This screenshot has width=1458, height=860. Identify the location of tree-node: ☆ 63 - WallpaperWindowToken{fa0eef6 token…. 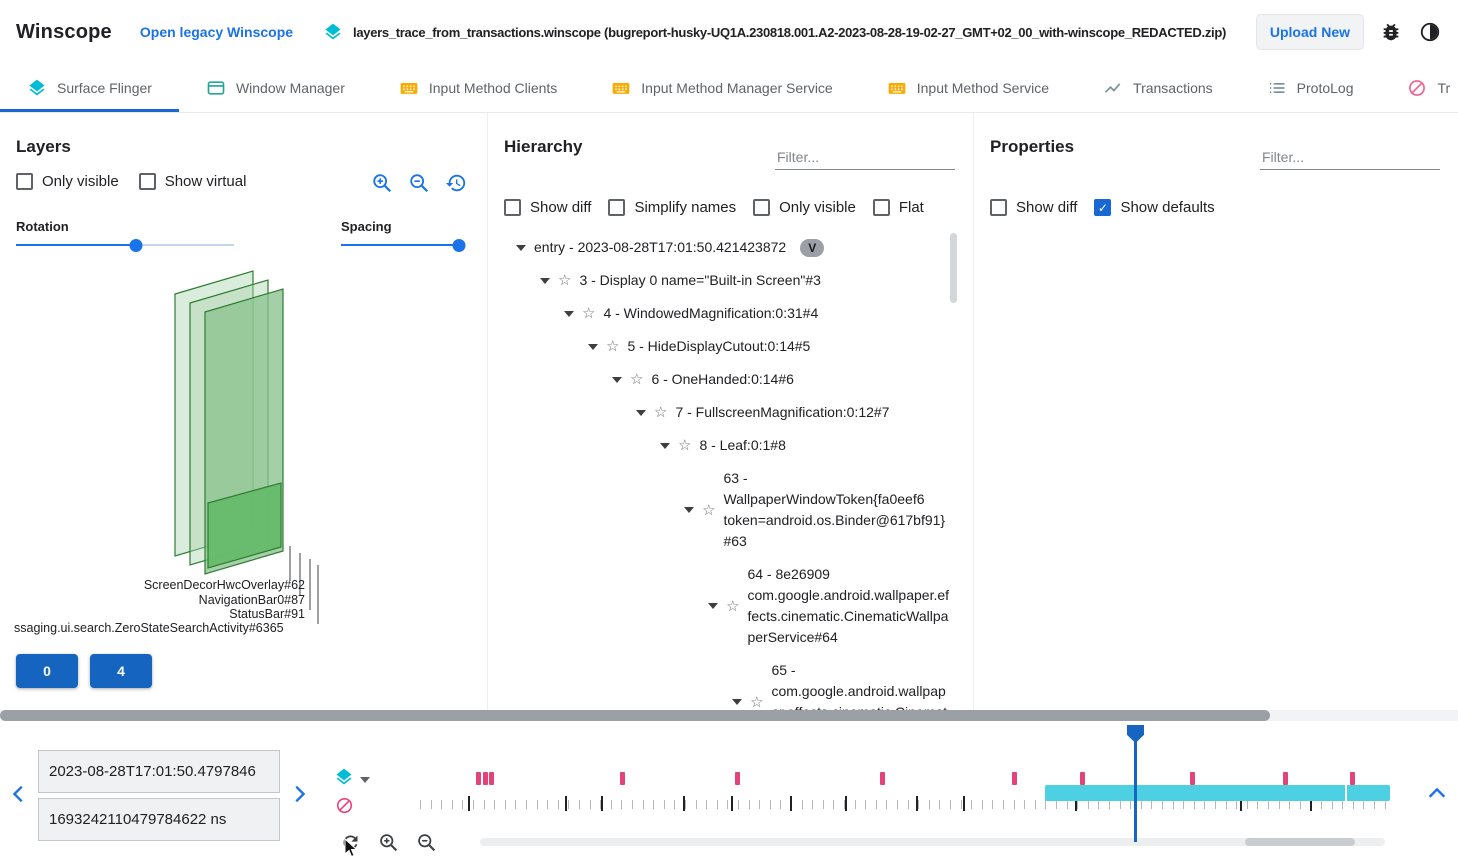
(726, 510).